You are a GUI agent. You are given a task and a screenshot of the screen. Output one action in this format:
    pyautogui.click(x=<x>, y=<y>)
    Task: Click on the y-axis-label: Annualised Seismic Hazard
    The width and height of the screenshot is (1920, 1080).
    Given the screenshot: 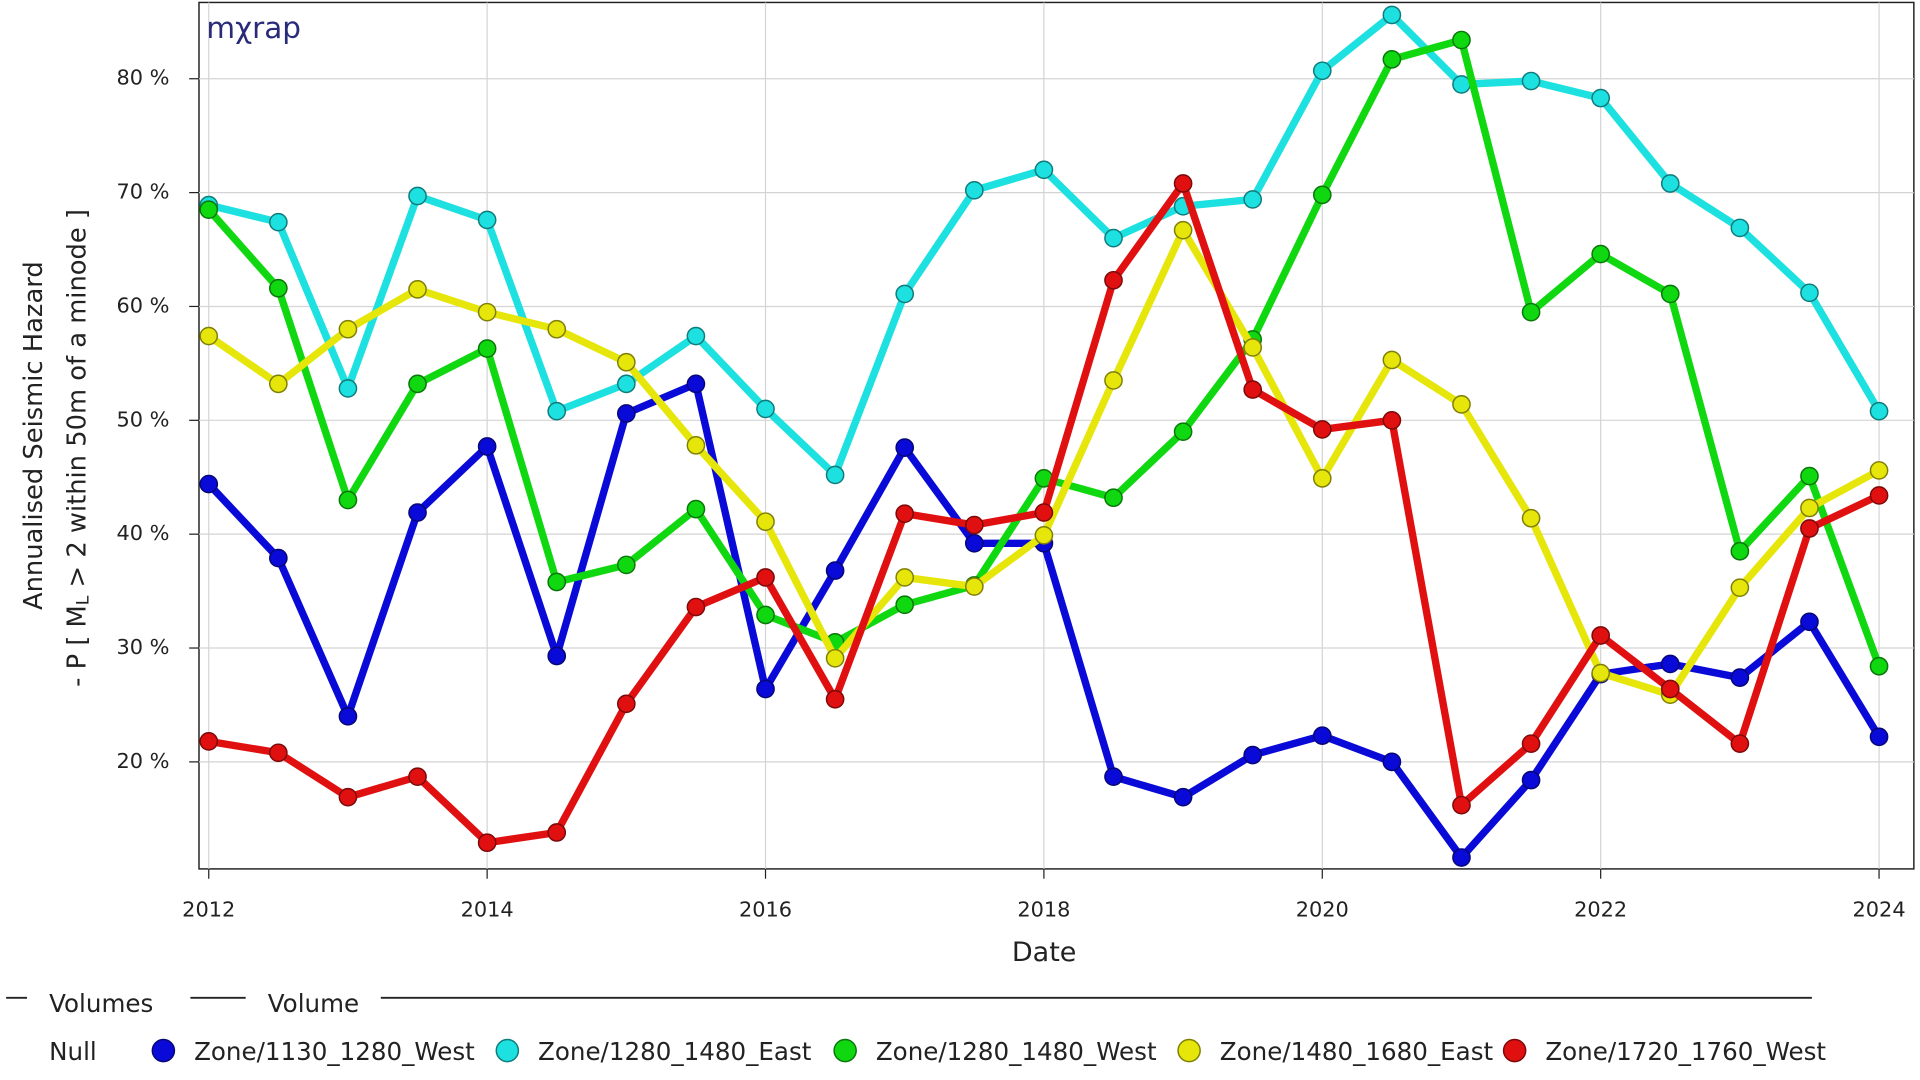 What is the action you would take?
    pyautogui.click(x=34, y=435)
    